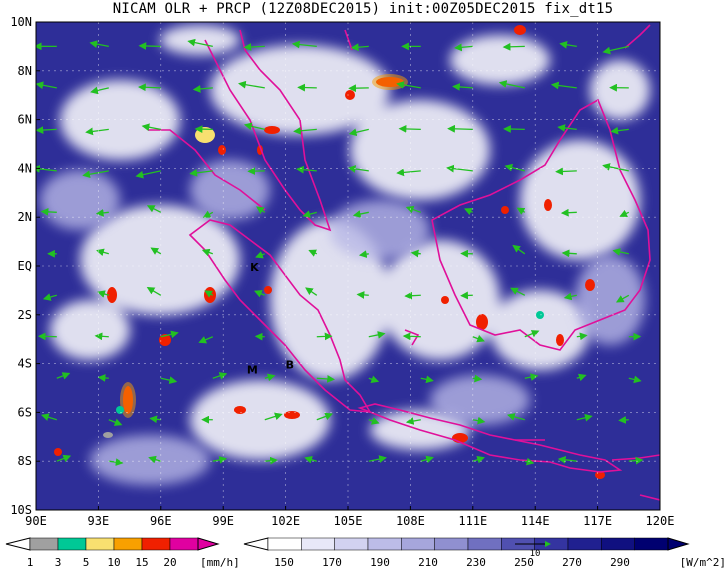  Describe the element at coordinates (254, 267) in the screenshot. I see `place-label-k: K` at that location.